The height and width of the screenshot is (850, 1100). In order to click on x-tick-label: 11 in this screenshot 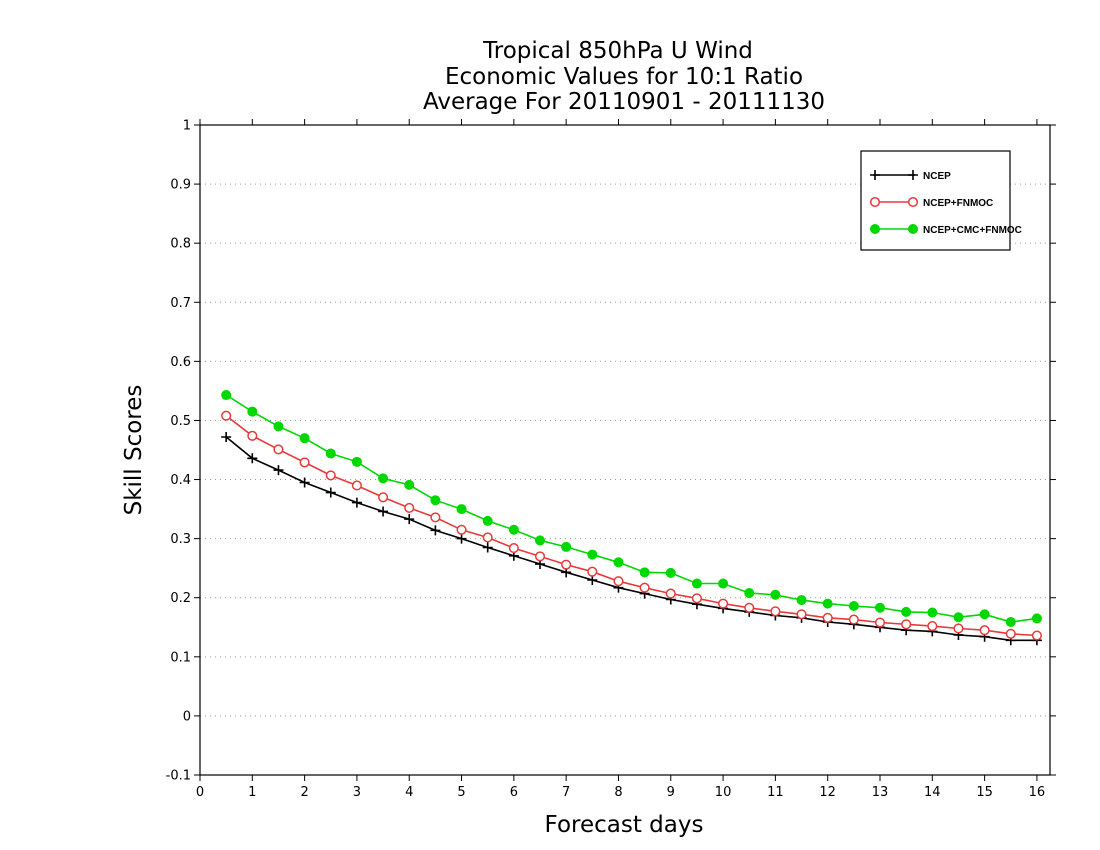, I will do `click(775, 792)`.